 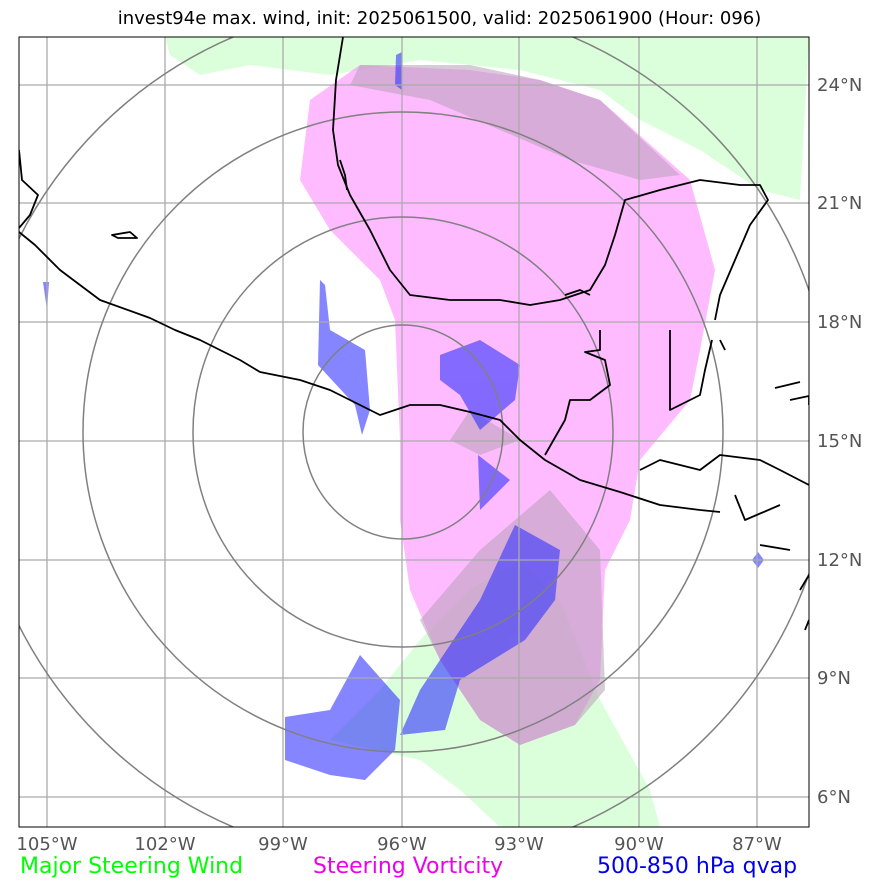 I want to click on lon-tick-label: 90°W, so click(x=639, y=844).